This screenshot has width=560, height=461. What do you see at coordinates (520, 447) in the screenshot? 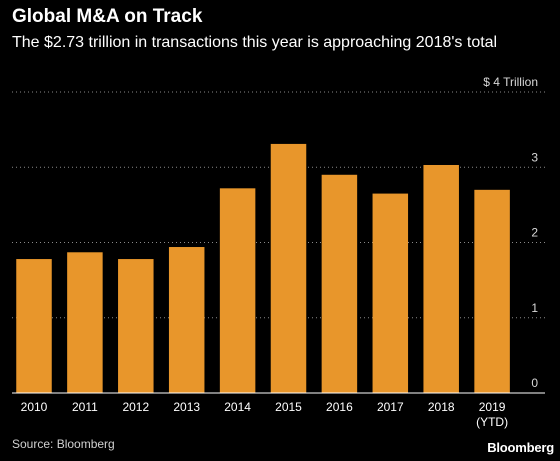
I see `bloomberg-logo: Bloomberg` at bounding box center [520, 447].